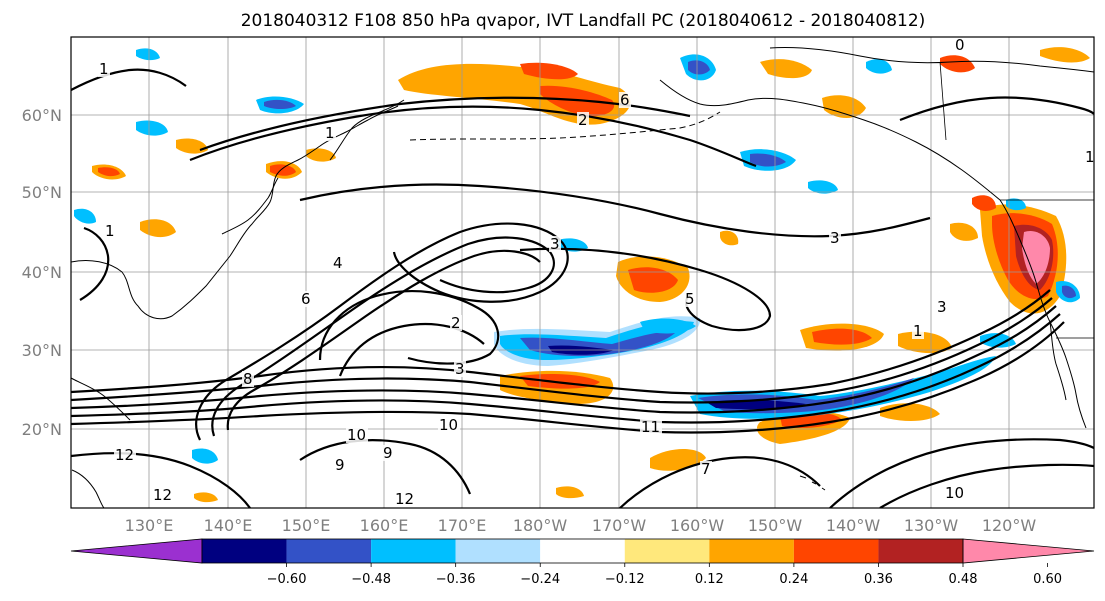 This screenshot has height=601, width=1105. I want to click on anomaly-positive-west-56-core, so click(109, 172).